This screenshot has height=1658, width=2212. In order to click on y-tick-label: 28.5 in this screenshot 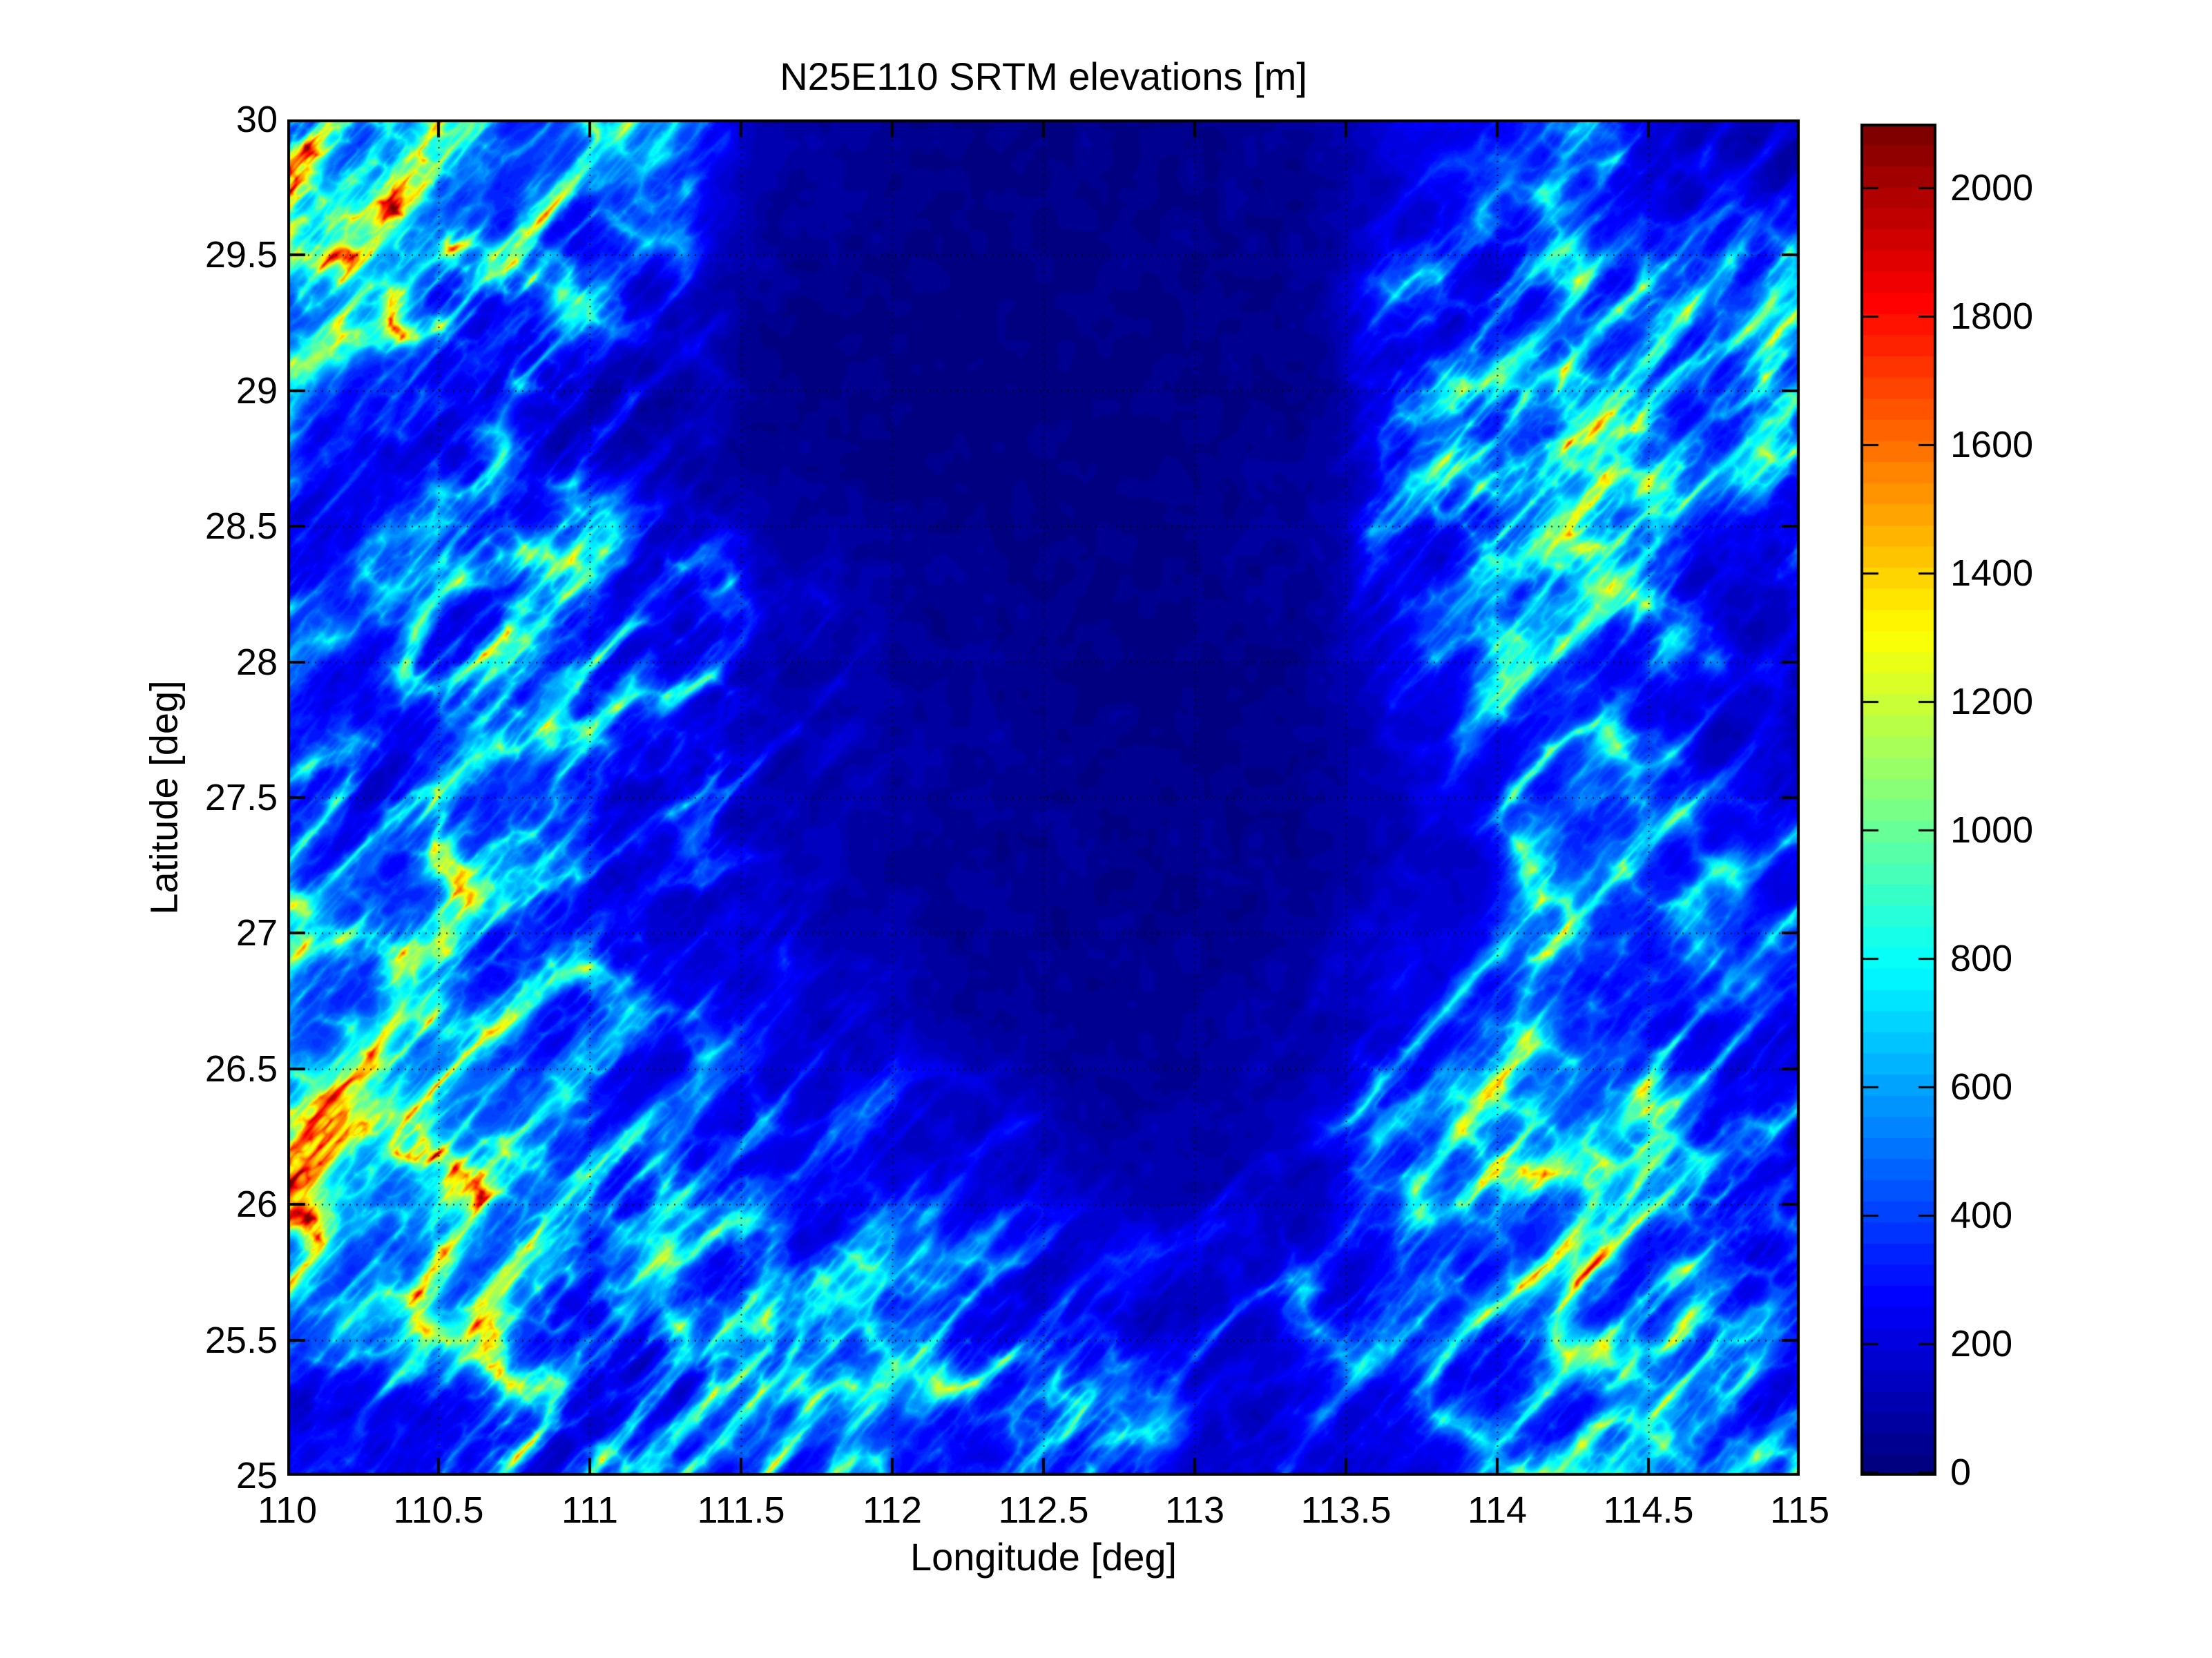, I will do `click(241, 526)`.